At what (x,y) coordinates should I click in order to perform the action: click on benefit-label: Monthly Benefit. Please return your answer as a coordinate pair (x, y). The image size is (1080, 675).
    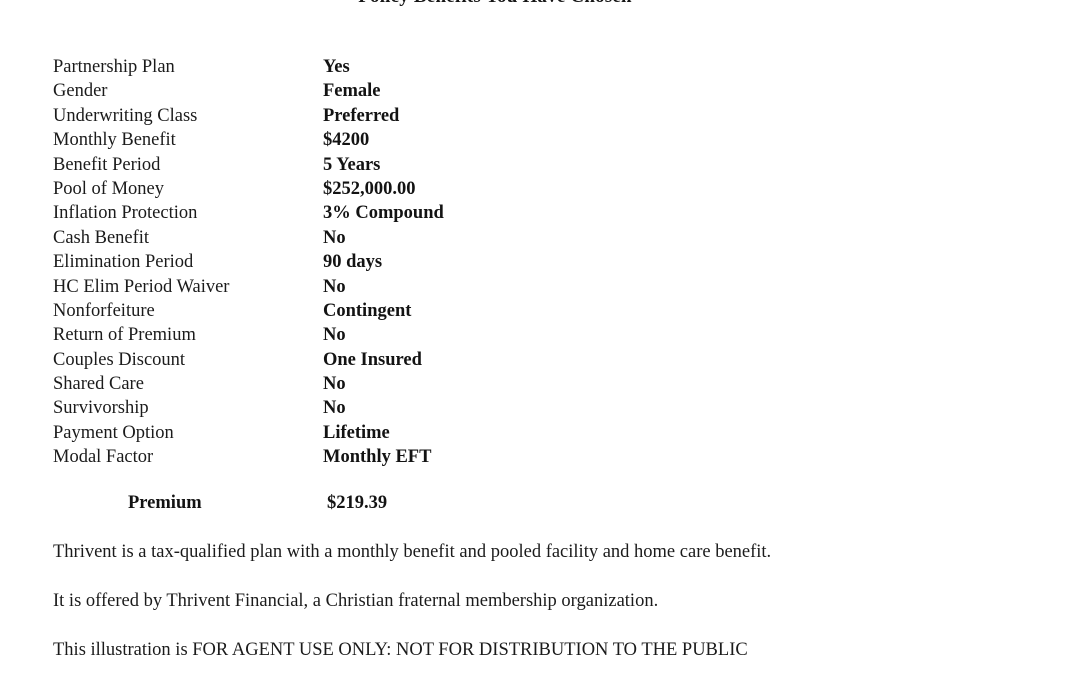
    Looking at the image, I should click on (114, 140).